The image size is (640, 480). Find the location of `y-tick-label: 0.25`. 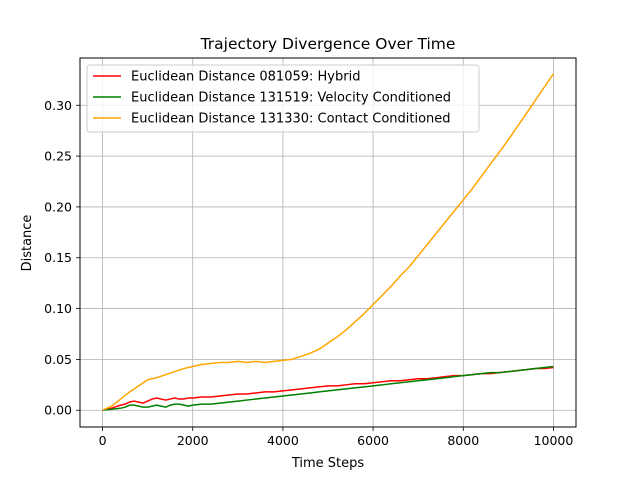

y-tick-label: 0.25 is located at coordinates (58, 156).